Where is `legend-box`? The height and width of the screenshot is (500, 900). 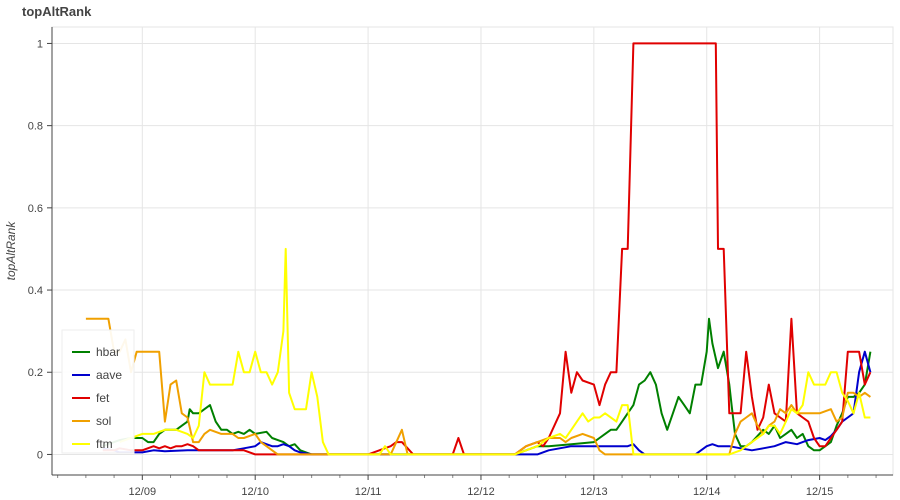
legend-box is located at coordinates (98, 391).